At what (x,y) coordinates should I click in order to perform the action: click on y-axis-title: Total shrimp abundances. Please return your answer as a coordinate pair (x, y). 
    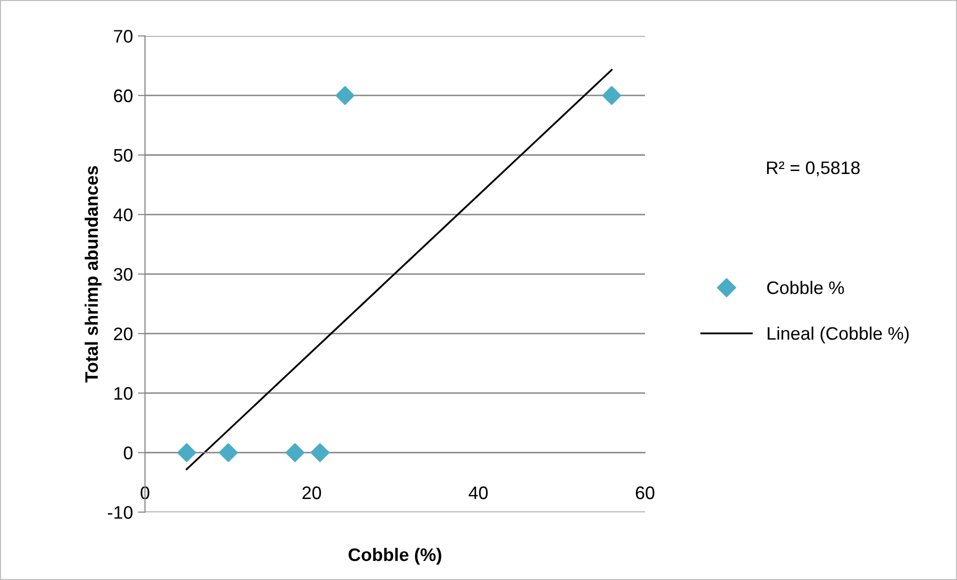
    Looking at the image, I should click on (93, 274).